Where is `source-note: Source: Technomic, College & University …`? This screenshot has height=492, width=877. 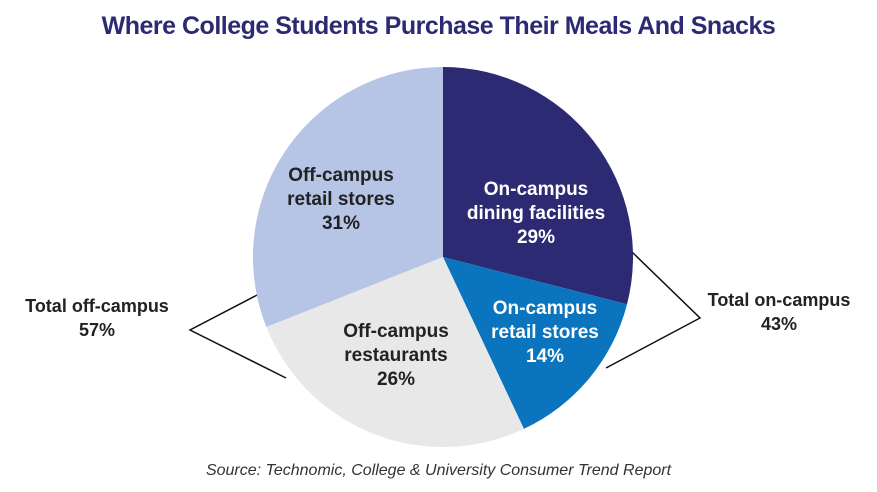 source-note: Source: Technomic, College & University … is located at coordinates (438, 470).